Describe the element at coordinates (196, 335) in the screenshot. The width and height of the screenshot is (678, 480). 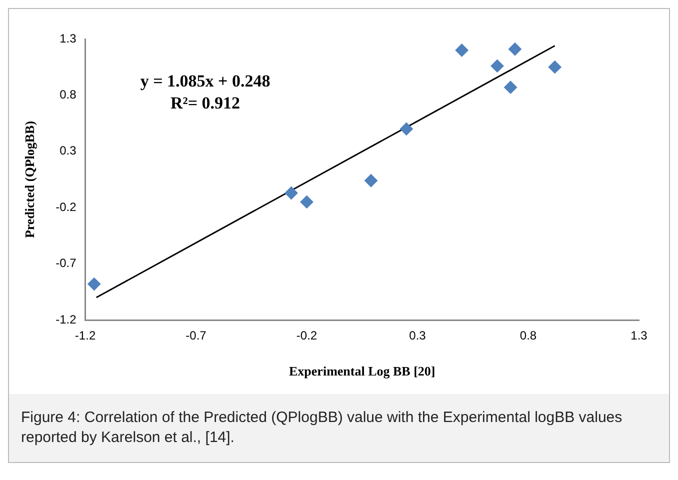
I see `x-tick-label: -0.7` at that location.